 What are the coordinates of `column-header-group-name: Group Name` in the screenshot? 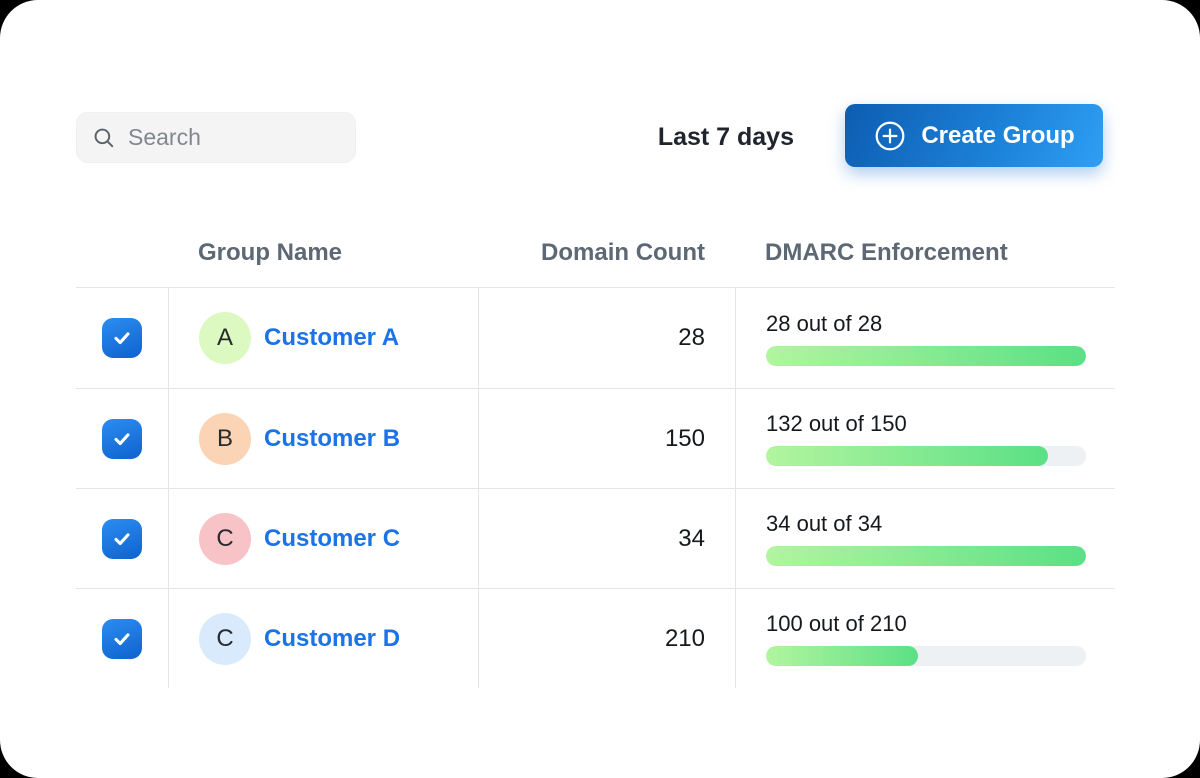 It's located at (270, 252).